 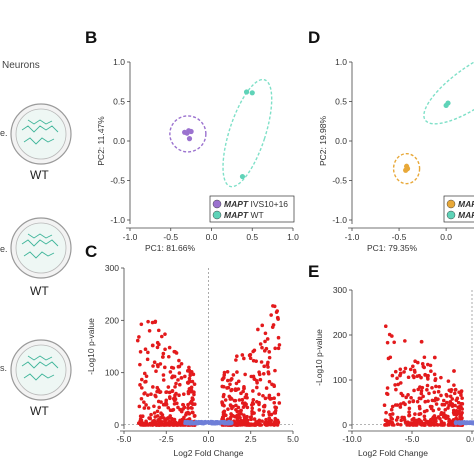 I want to click on dish-label-2: WT, so click(x=39, y=291).